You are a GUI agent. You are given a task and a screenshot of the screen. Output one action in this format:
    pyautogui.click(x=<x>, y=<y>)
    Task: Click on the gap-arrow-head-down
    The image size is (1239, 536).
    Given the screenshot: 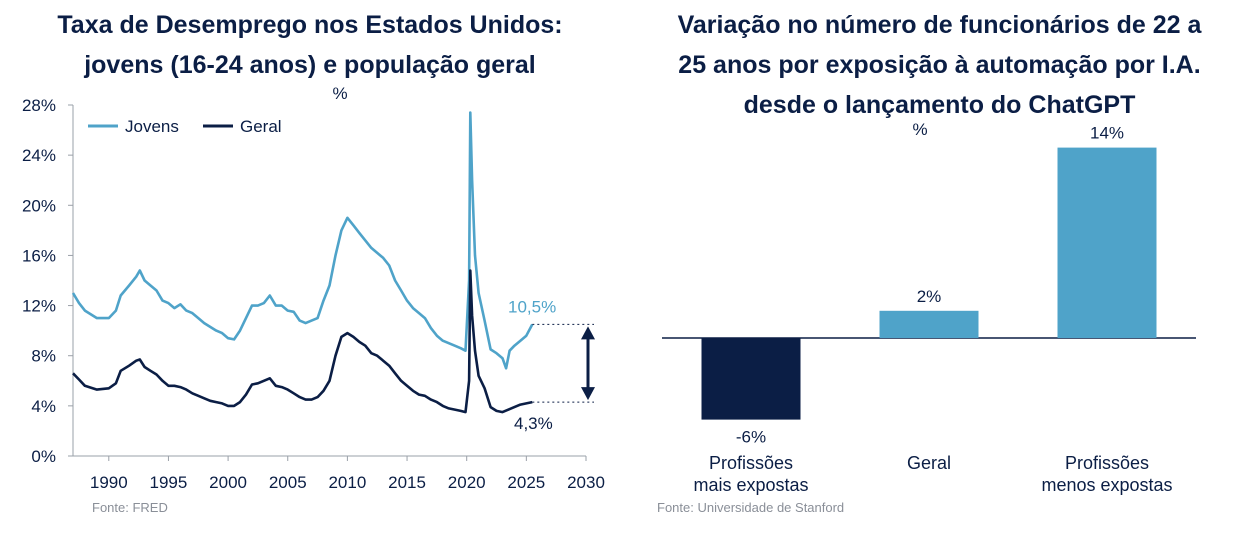 What is the action you would take?
    pyautogui.click(x=588, y=394)
    